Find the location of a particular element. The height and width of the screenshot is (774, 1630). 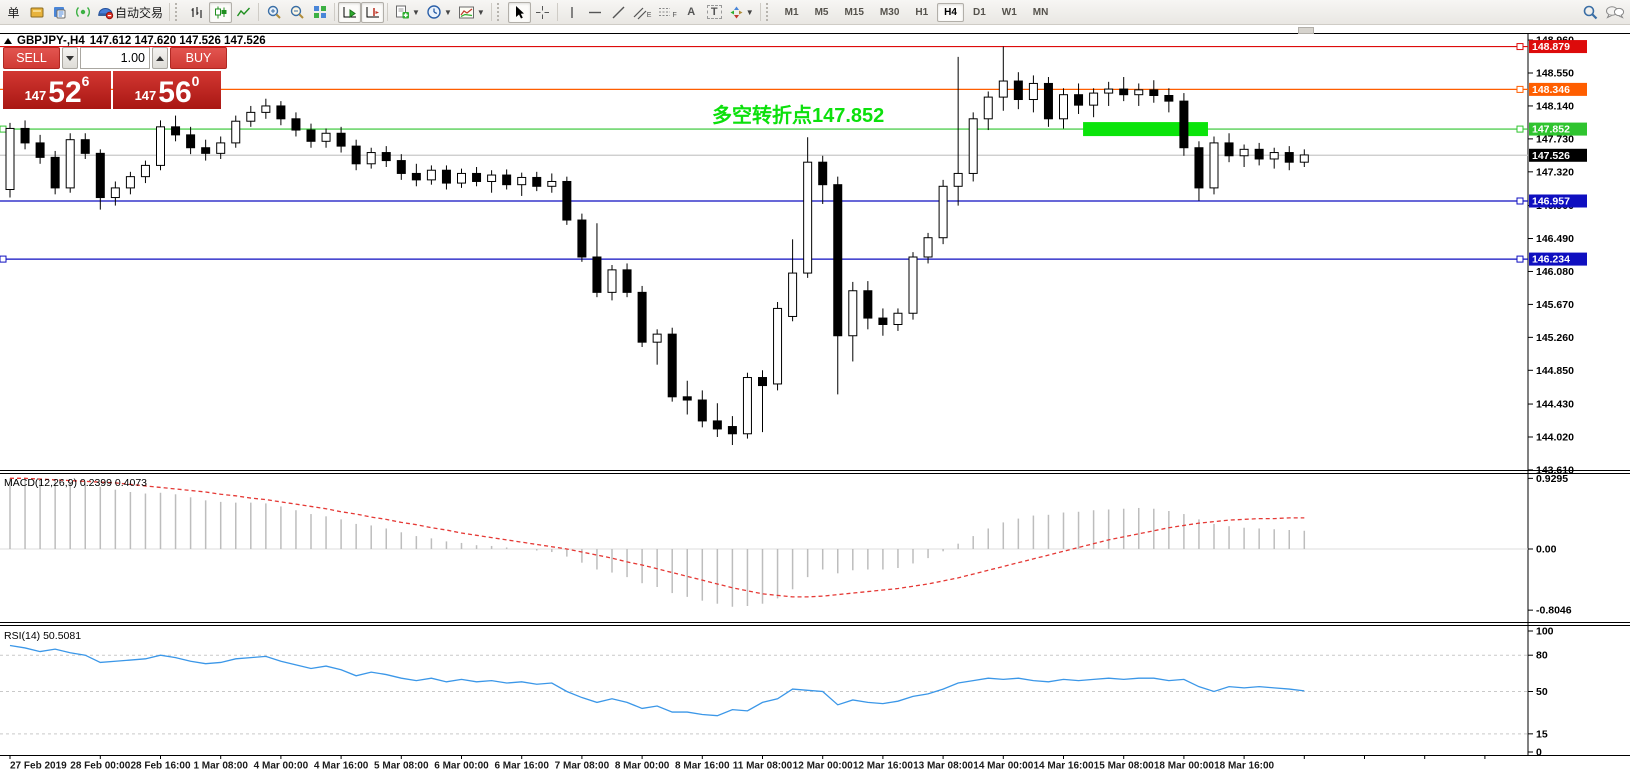

horizontal-line-tool is located at coordinates (595, 12).